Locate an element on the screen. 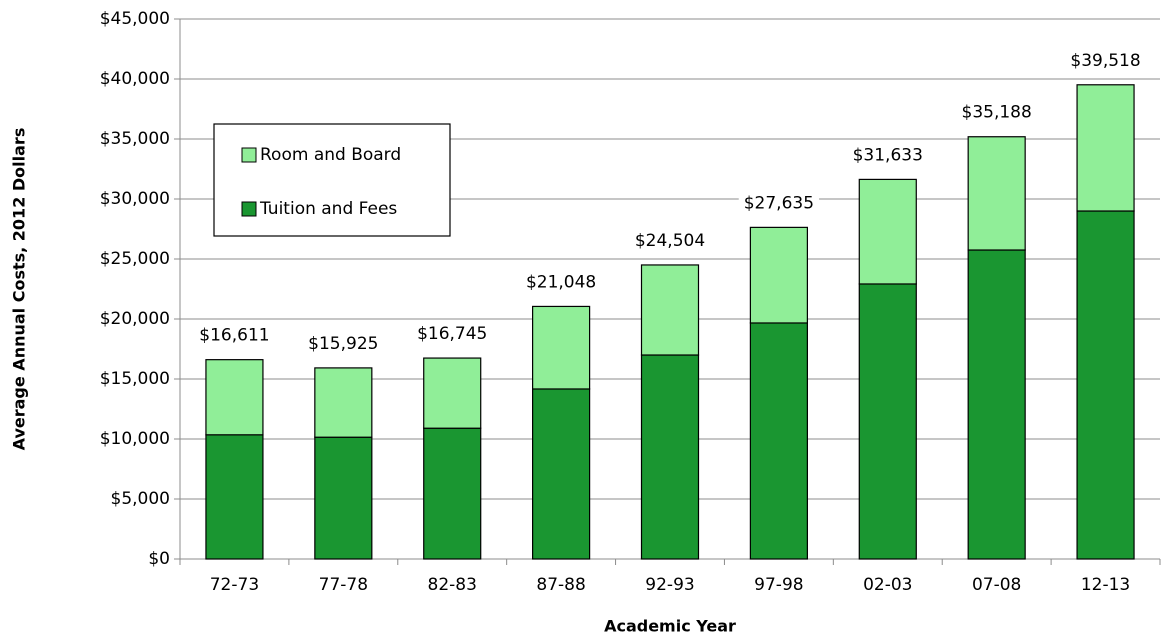 This screenshot has height=643, width=1172. total-label: $16,611 is located at coordinates (234, 336).